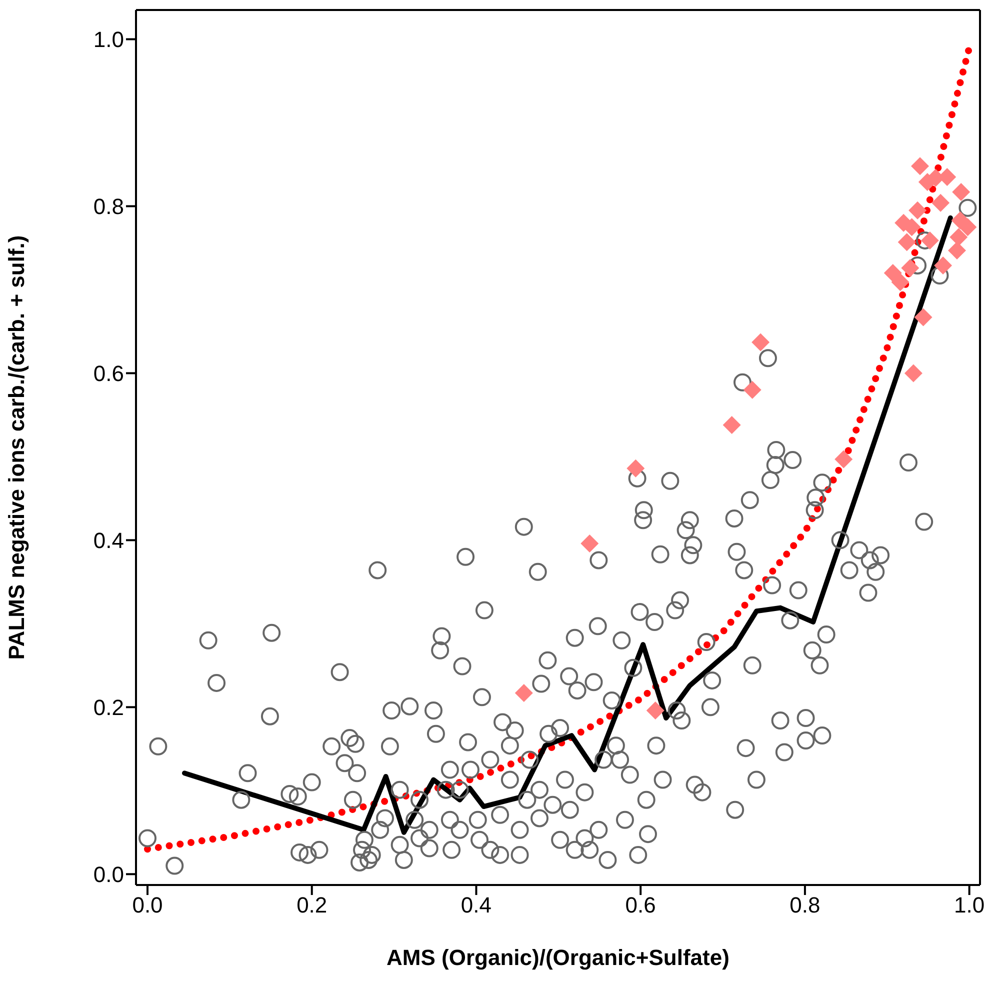 The height and width of the screenshot is (993, 996). I want to click on x-tick-label: 0.2, so click(312, 905).